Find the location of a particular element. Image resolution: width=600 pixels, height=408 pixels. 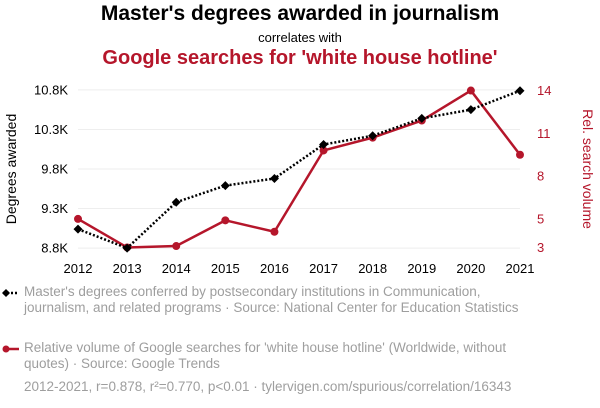

x-tick-label: 2013 is located at coordinates (127, 268).